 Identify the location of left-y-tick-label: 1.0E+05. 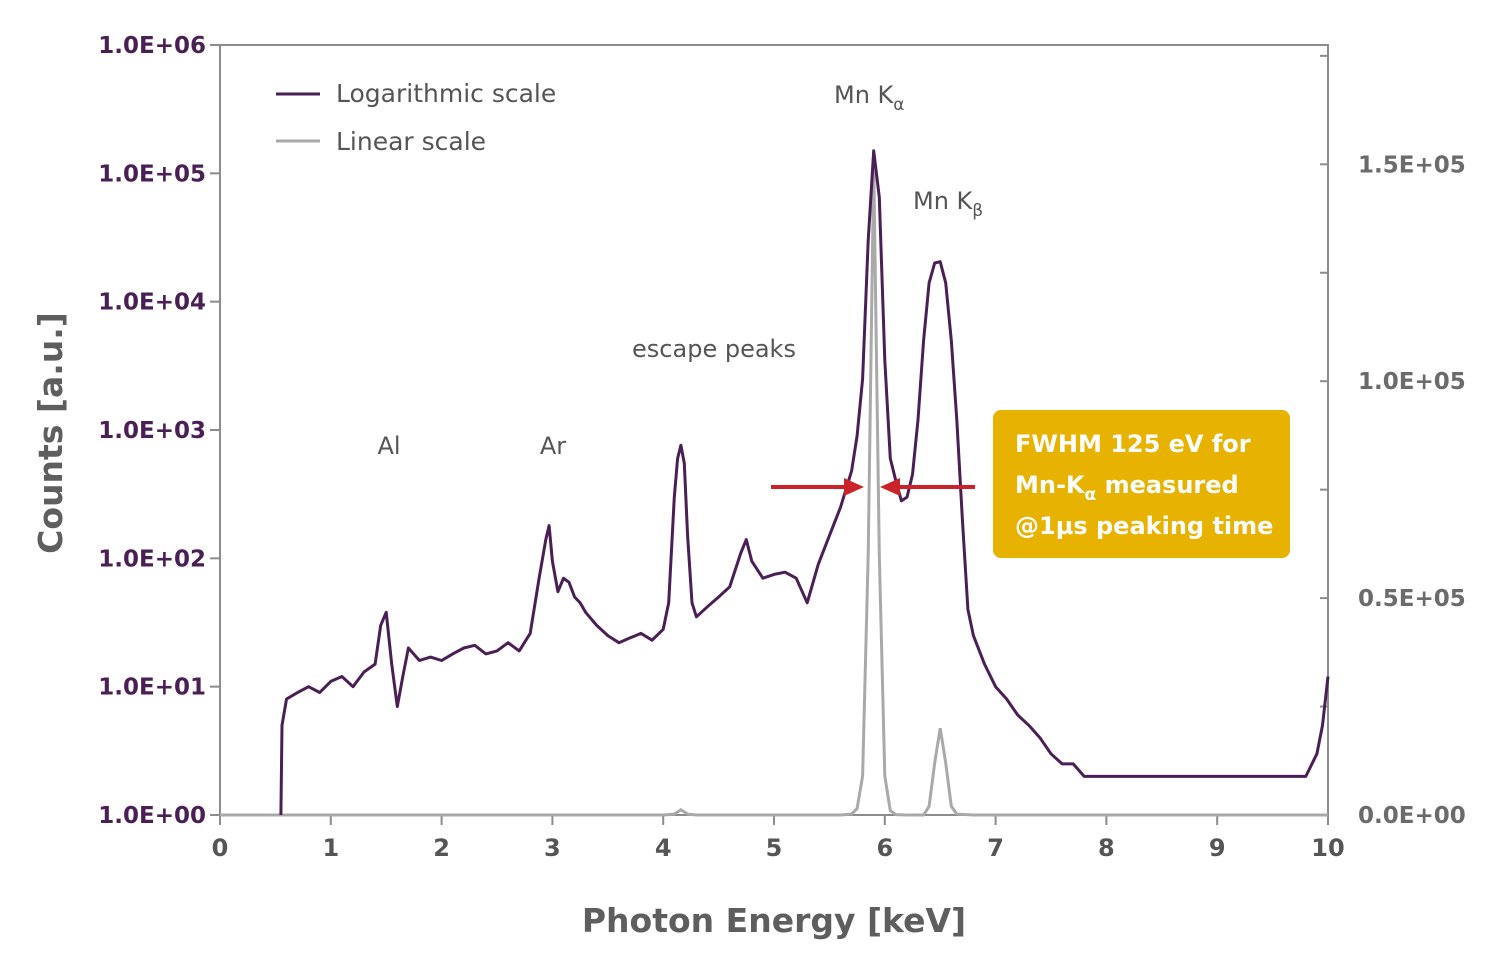
(152, 174).